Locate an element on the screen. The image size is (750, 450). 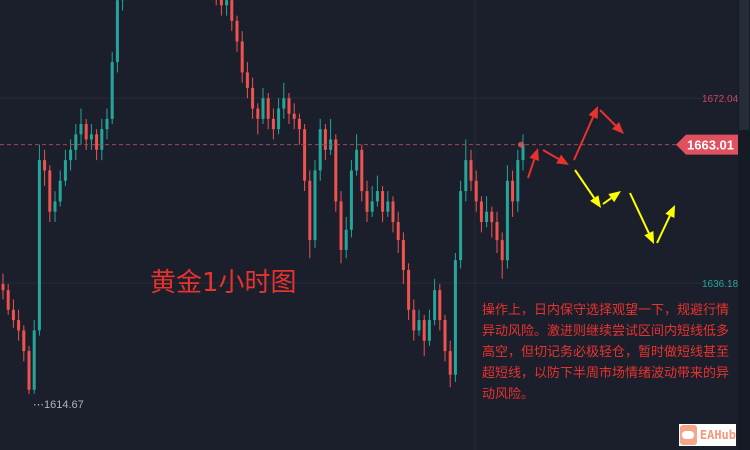
logo-text: EAHub is located at coordinates (717, 435).